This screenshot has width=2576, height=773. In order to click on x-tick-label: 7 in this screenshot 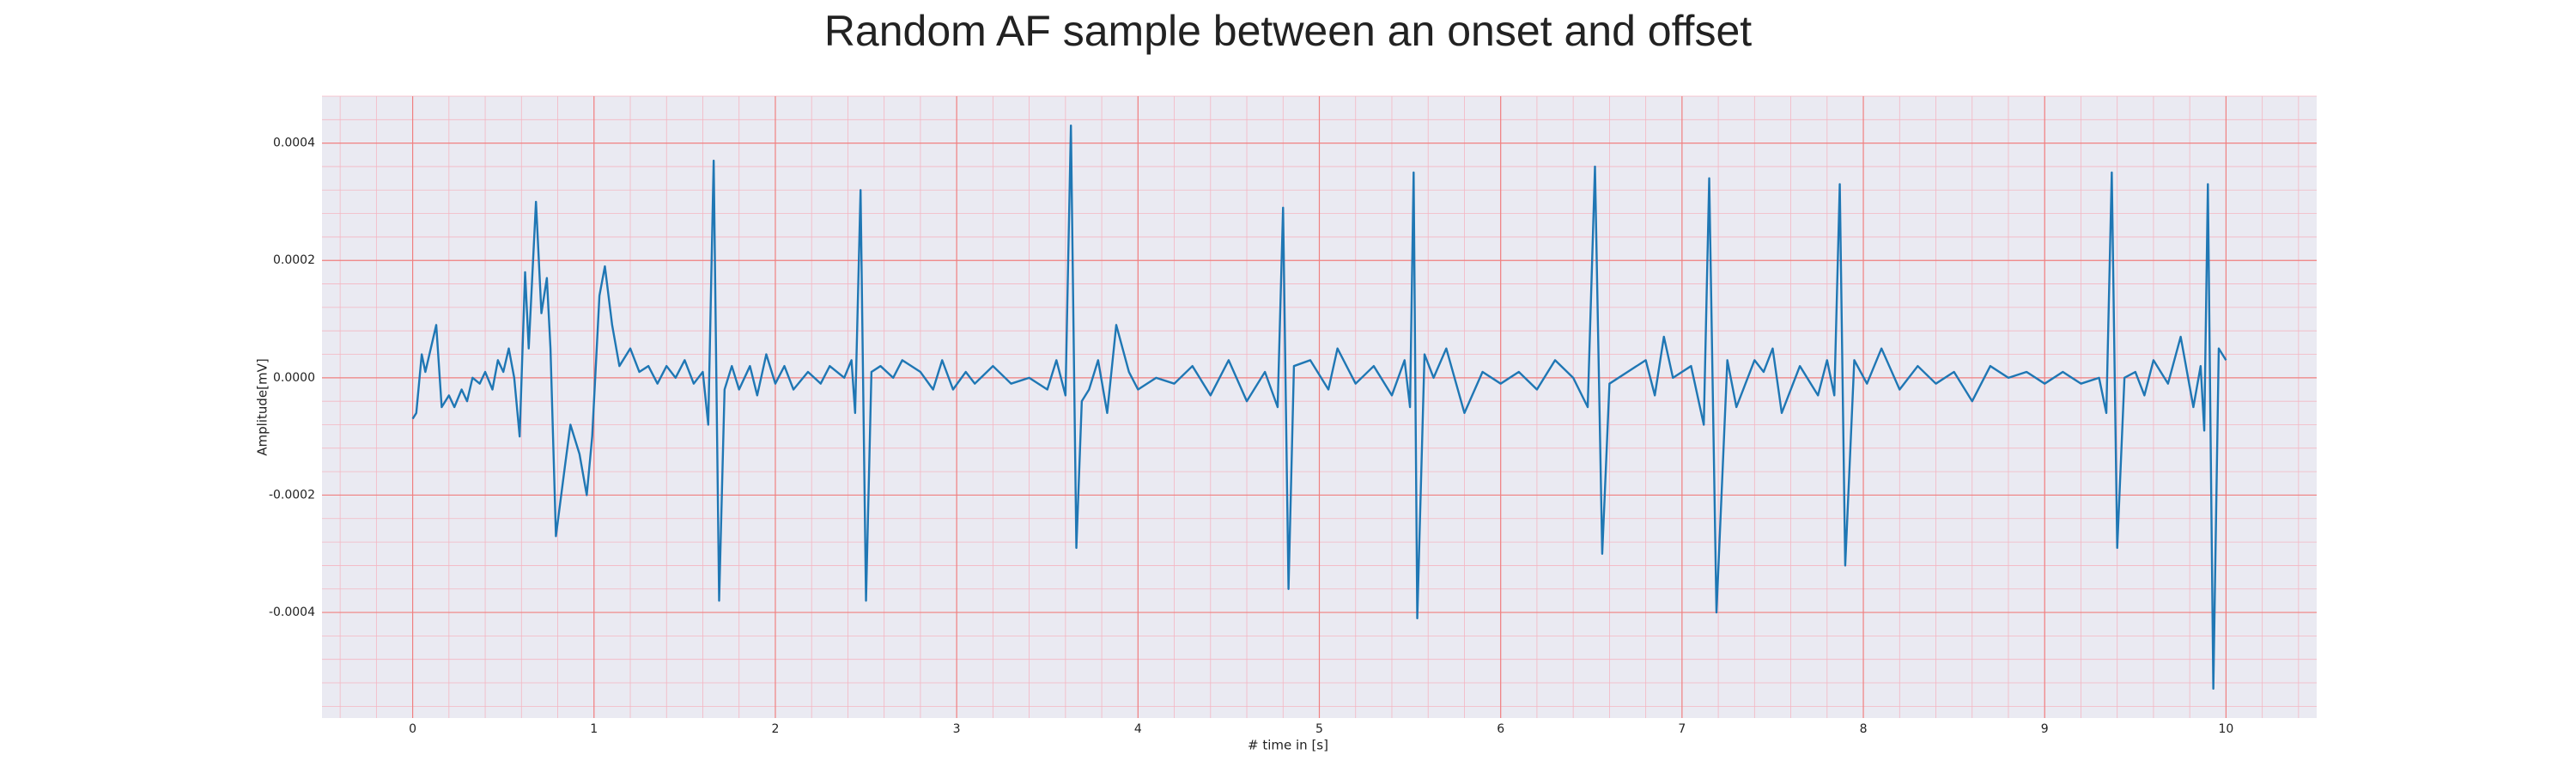, I will do `click(1682, 729)`.